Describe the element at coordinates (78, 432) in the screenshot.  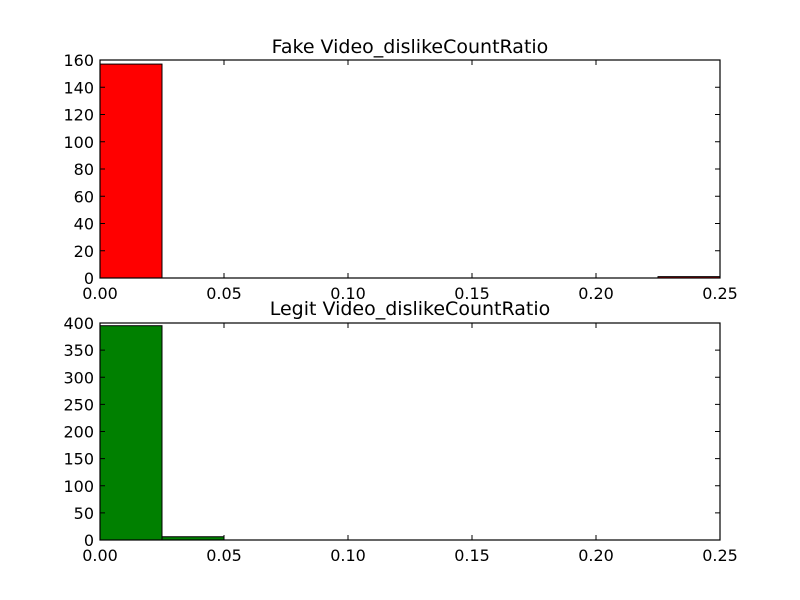
I see `y-tick-label: 200` at that location.